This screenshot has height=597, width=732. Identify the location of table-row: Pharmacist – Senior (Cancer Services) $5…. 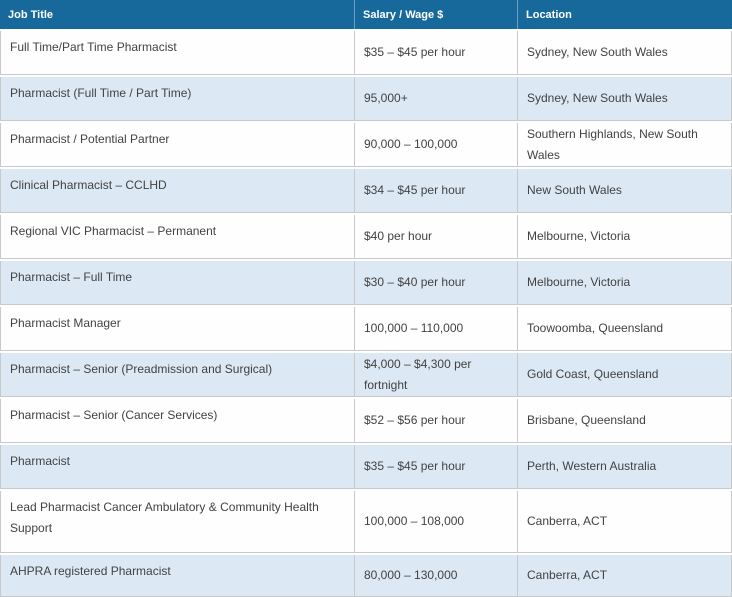
(366, 421).